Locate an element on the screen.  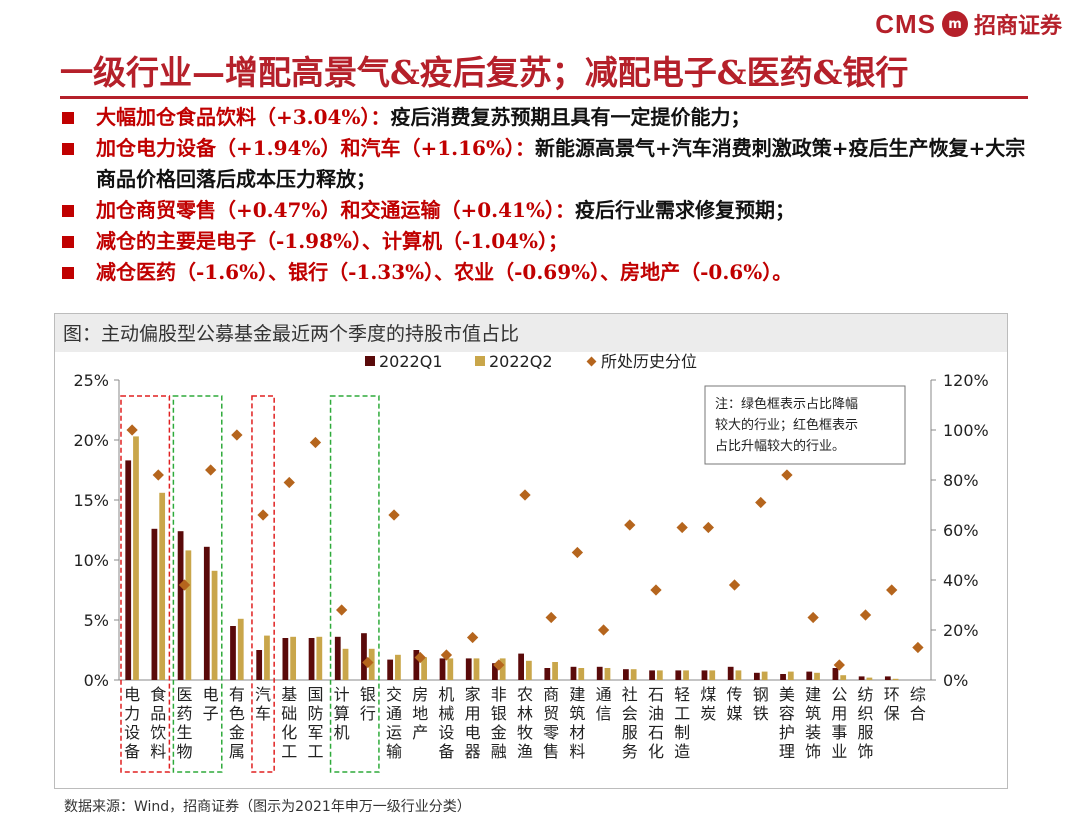
x-tick-label-char: 轻 is located at coordinates (682, 694).